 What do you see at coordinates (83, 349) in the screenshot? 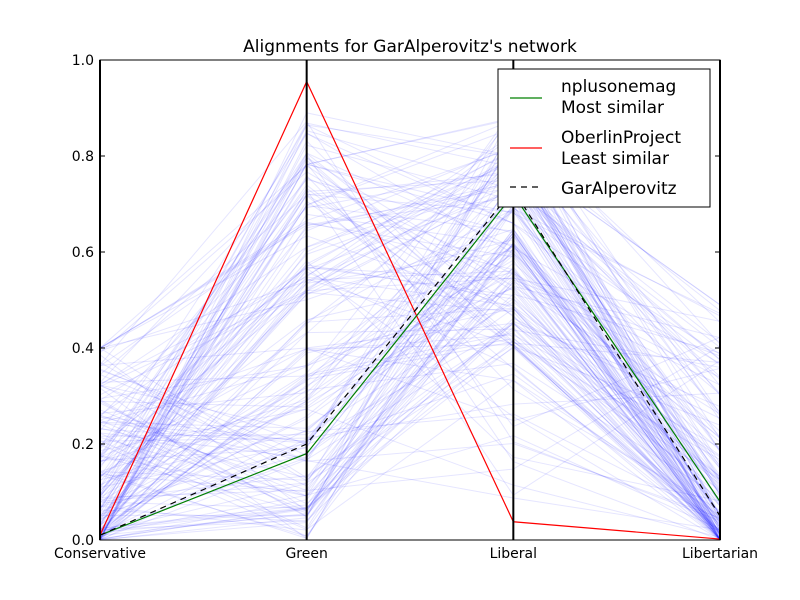
I see `y-tick-label: 0.4` at bounding box center [83, 349].